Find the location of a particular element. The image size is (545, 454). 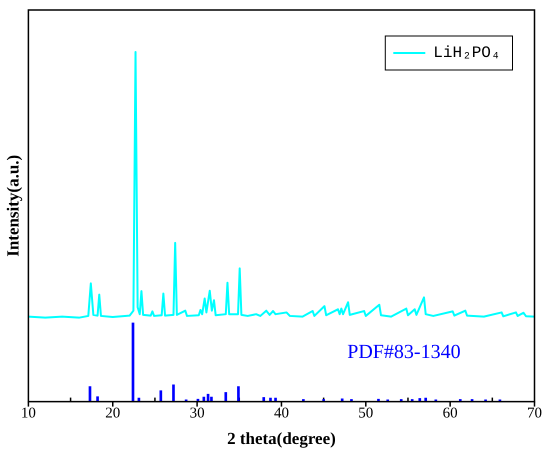

x-tick-label: 50 is located at coordinates (366, 414).